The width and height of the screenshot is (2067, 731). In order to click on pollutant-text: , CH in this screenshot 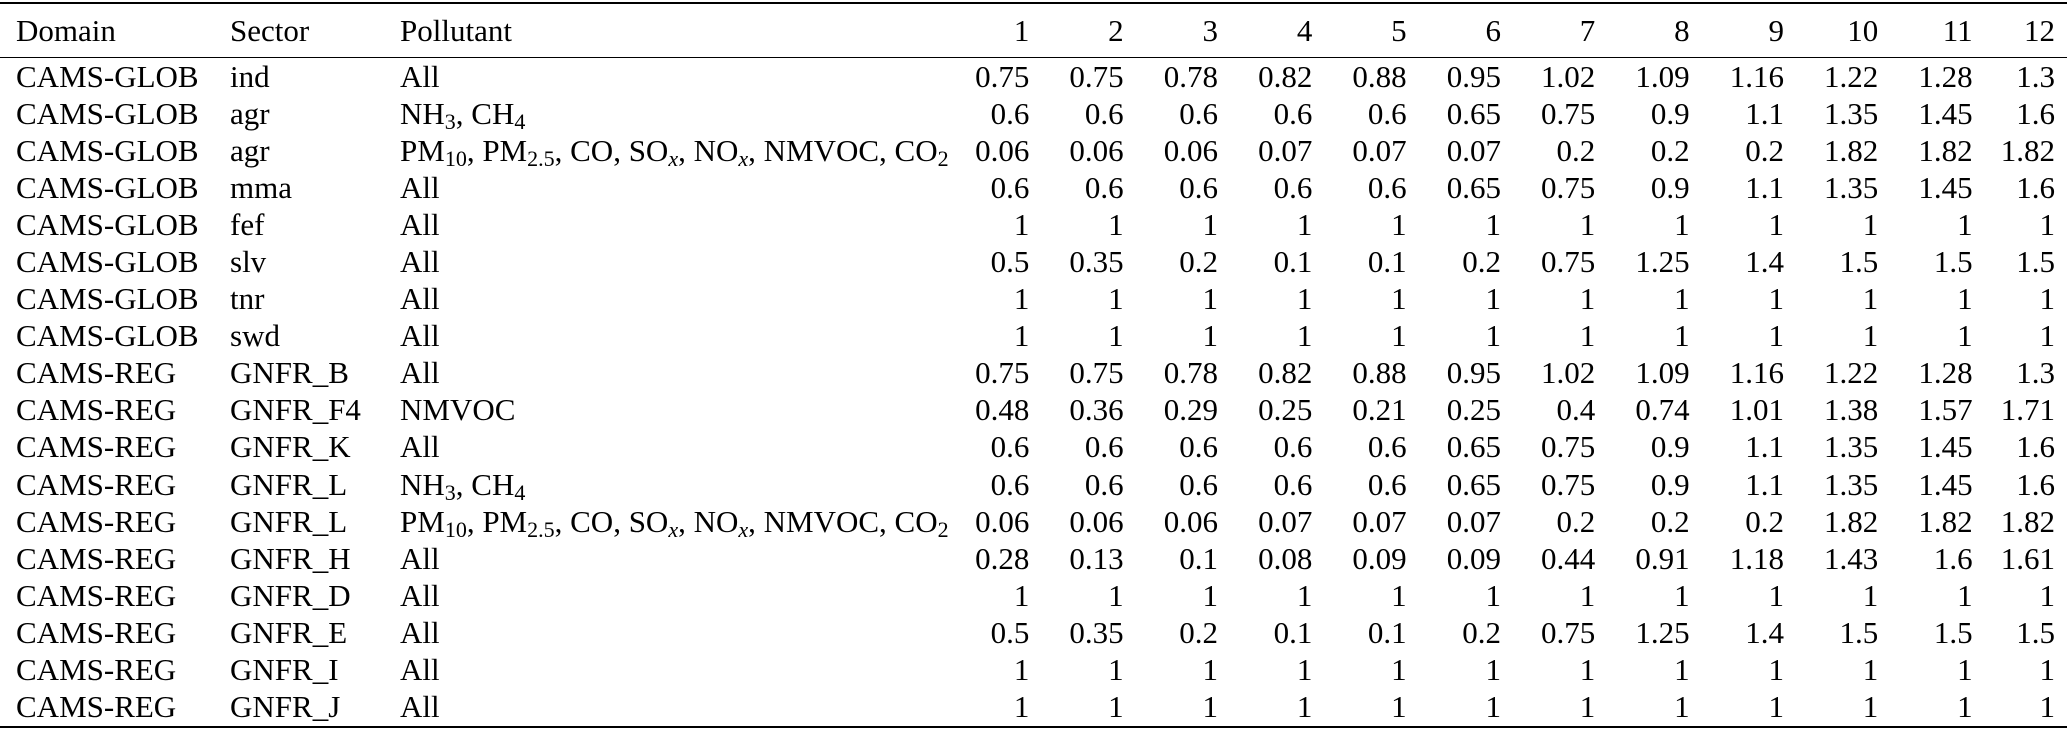, I will do `click(485, 113)`.